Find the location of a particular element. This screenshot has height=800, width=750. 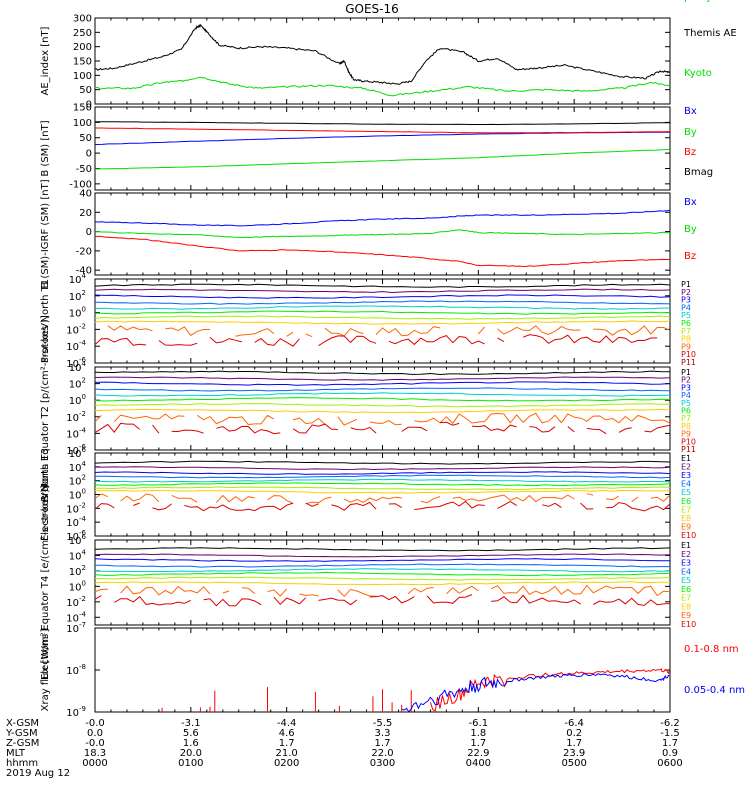

orbit-value: 23.9 is located at coordinates (574, 753).